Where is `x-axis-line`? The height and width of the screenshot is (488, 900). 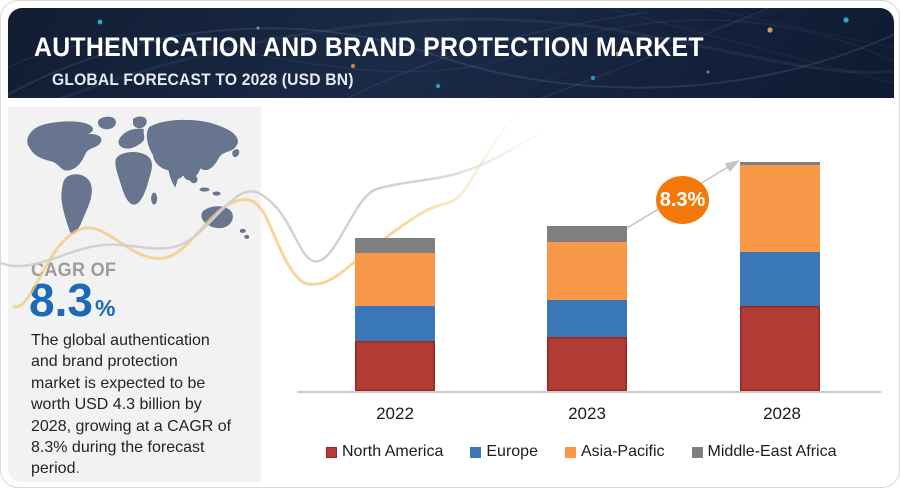
x-axis-line is located at coordinates (589, 392).